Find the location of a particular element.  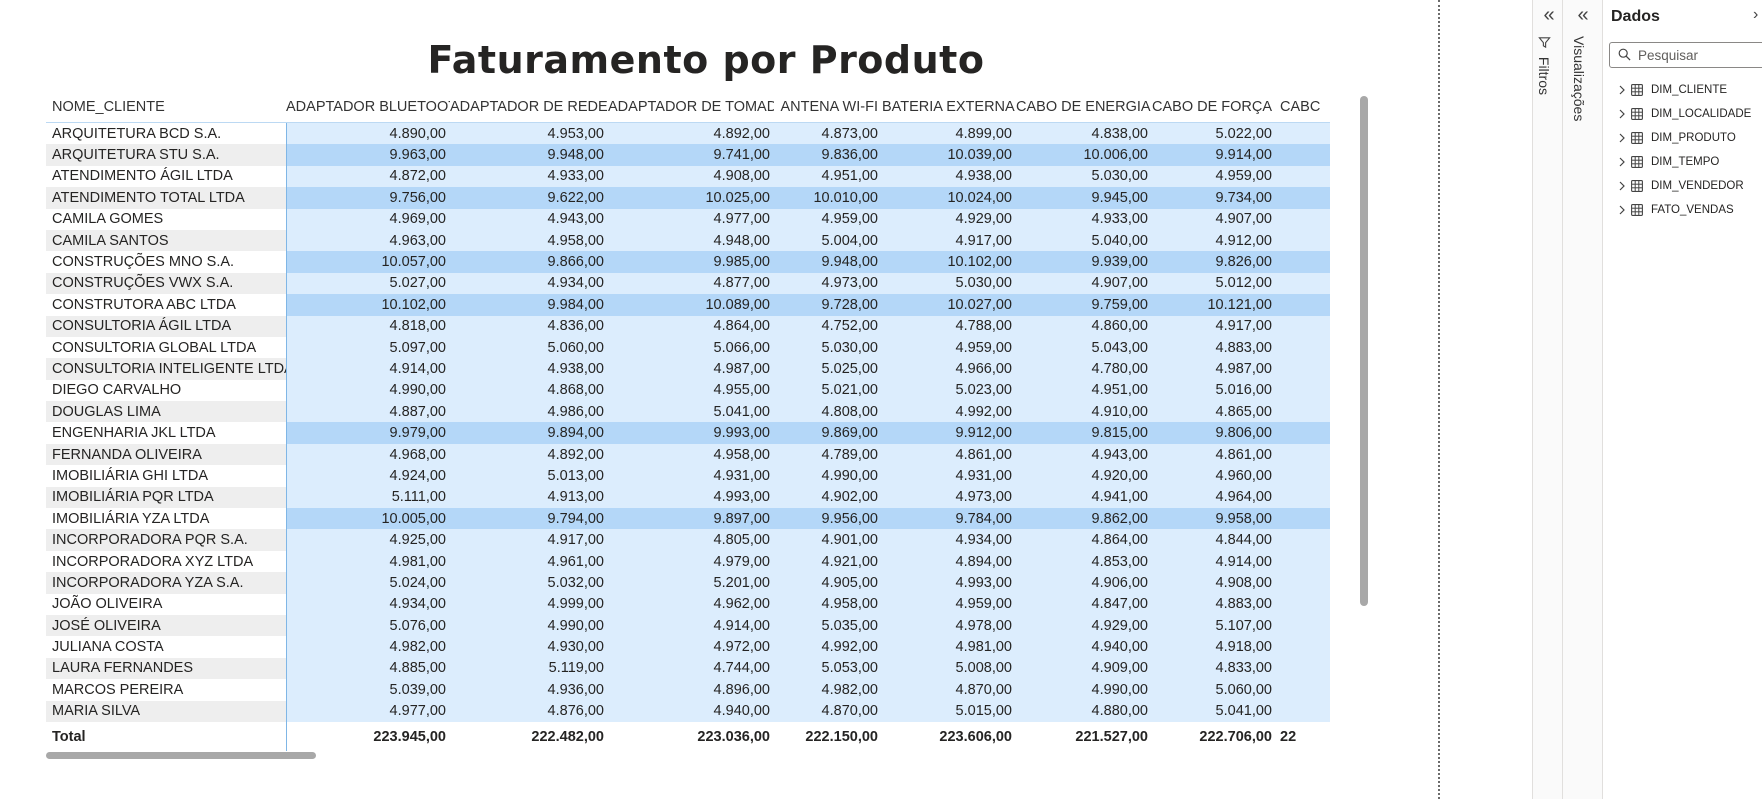

column-header-nome-cliente: NOME_CLIENTE is located at coordinates (166, 107).